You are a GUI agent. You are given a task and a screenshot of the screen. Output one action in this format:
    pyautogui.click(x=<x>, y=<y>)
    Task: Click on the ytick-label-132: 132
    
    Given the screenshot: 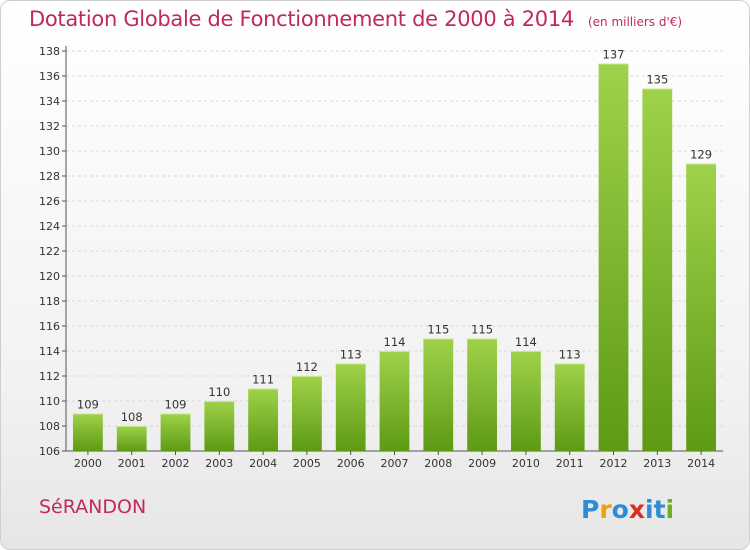 What is the action you would take?
    pyautogui.click(x=49, y=126)
    